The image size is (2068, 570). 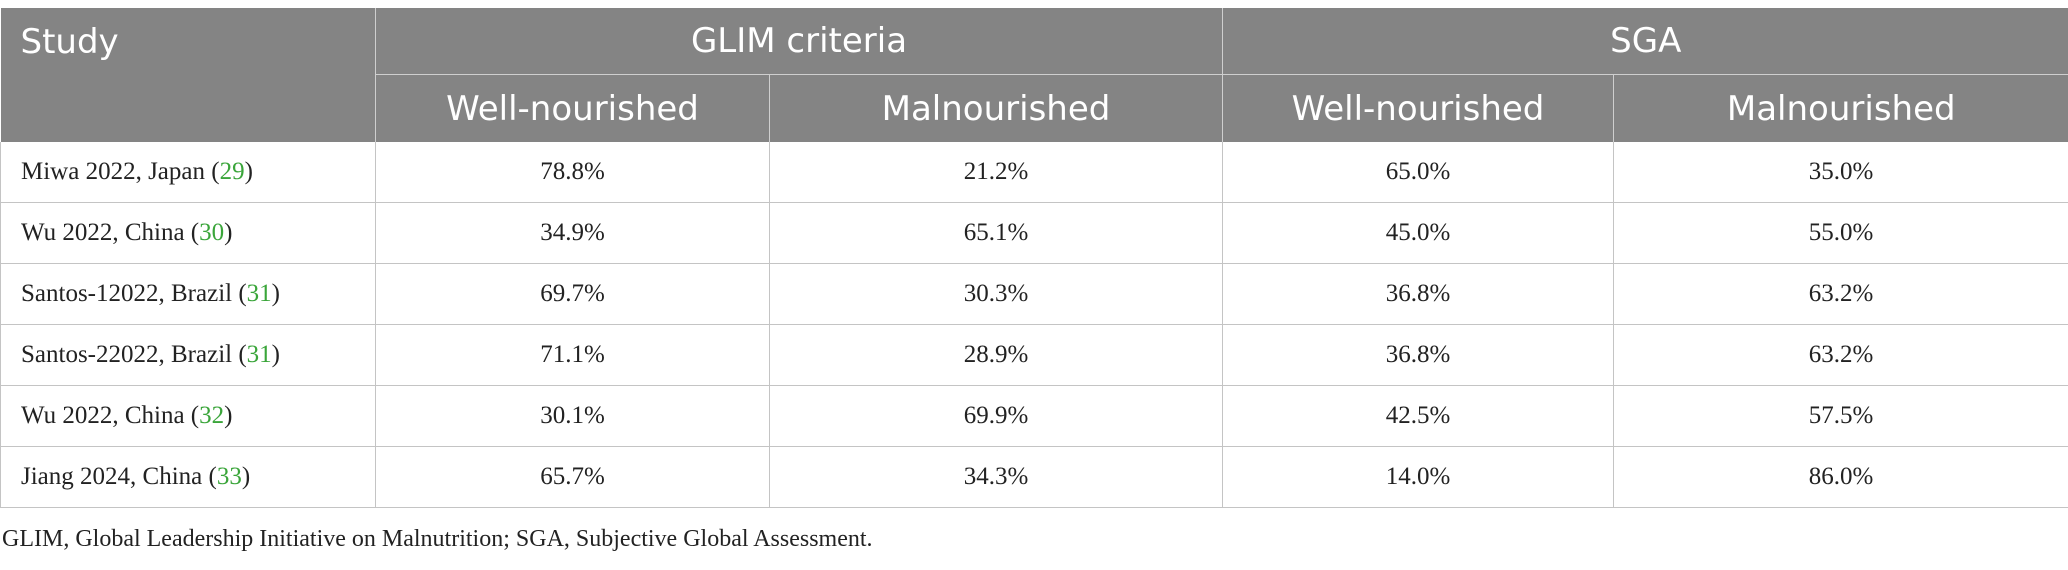 What do you see at coordinates (1645, 41) in the screenshot?
I see `header-sga: SGA` at bounding box center [1645, 41].